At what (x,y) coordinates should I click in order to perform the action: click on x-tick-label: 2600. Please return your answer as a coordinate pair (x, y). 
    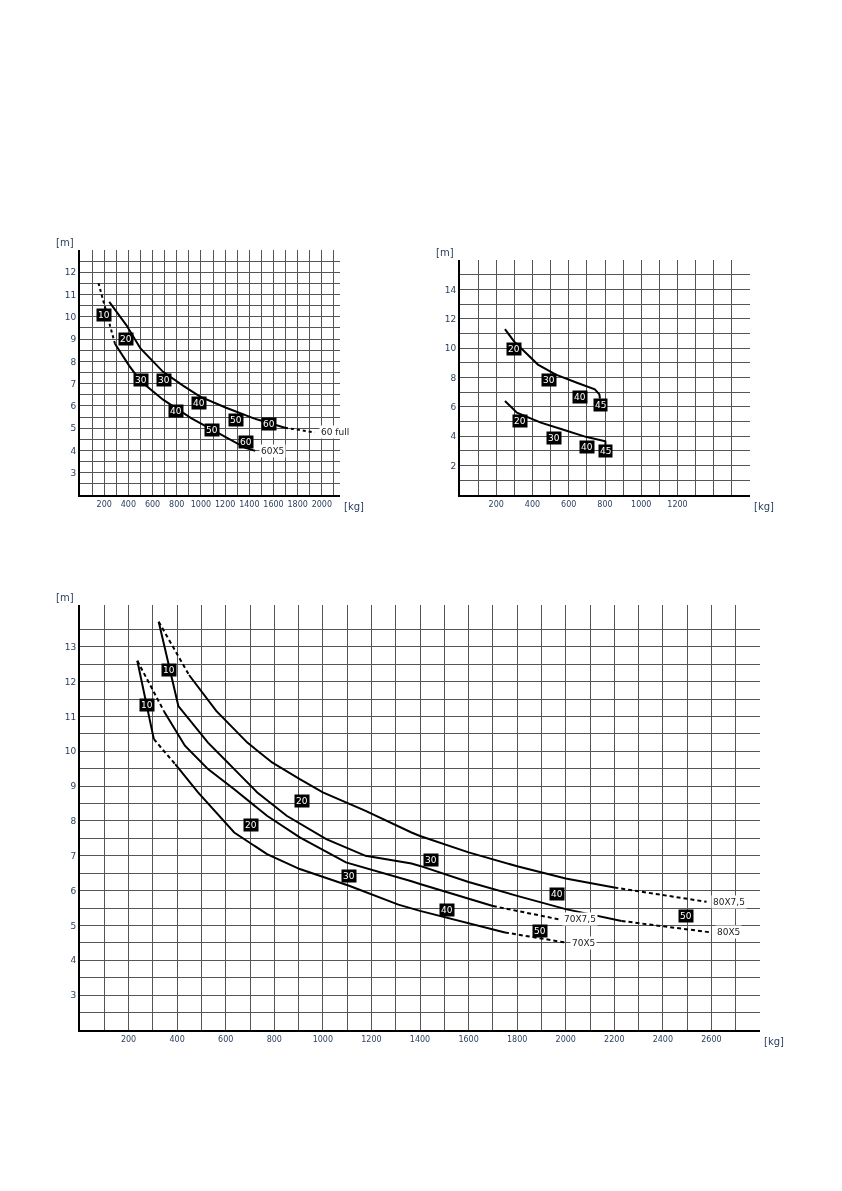
    Looking at the image, I should click on (711, 1039).